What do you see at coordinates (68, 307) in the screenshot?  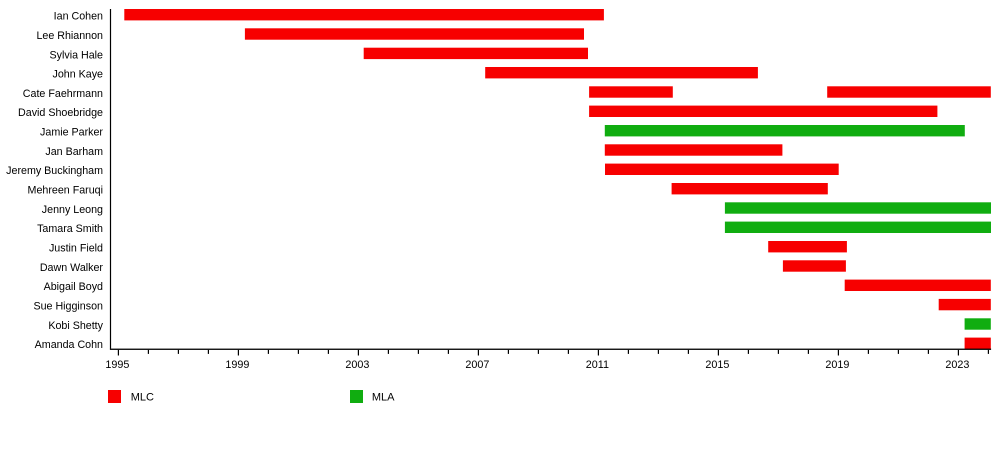 I see `svg-text: Sue Higginson` at bounding box center [68, 307].